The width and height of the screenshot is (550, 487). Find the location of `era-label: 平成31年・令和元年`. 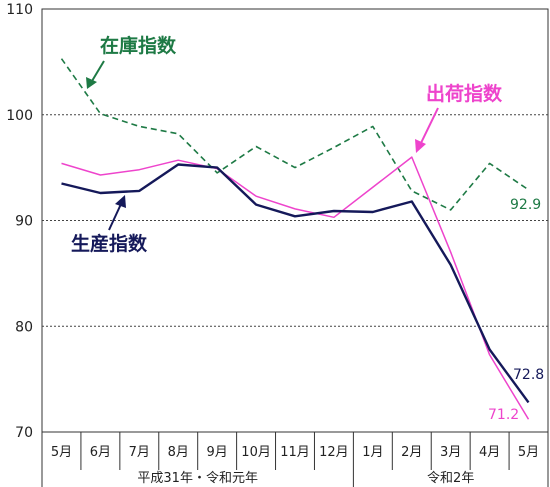

era-label: 平成31年・令和元年 is located at coordinates (197, 478).